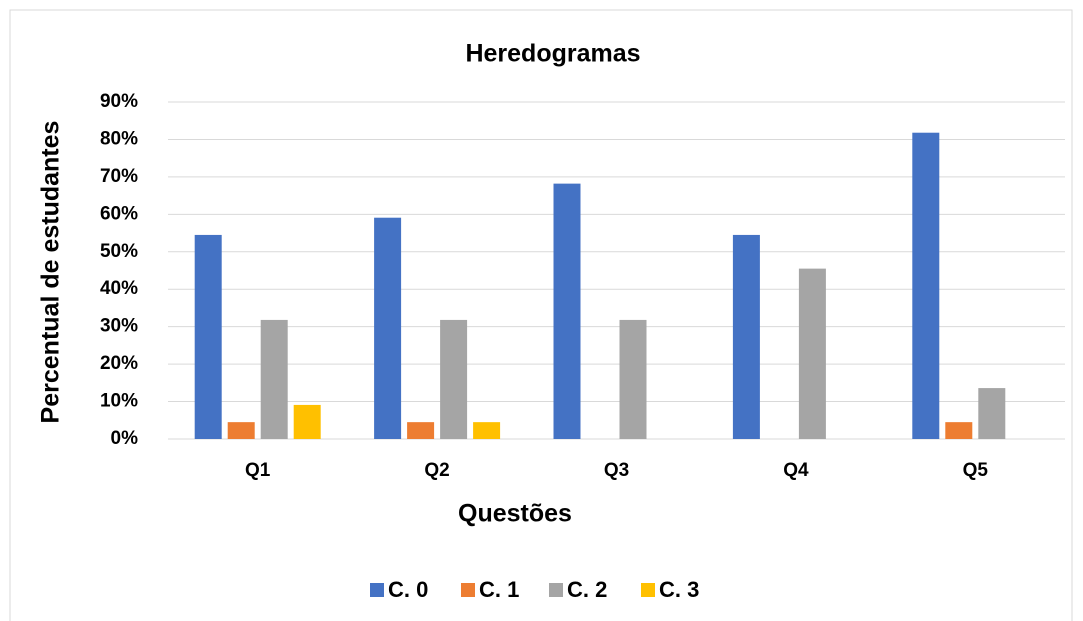 The height and width of the screenshot is (621, 1083). Describe the element at coordinates (258, 470) in the screenshot. I see `x-tick-label: Q1` at that location.